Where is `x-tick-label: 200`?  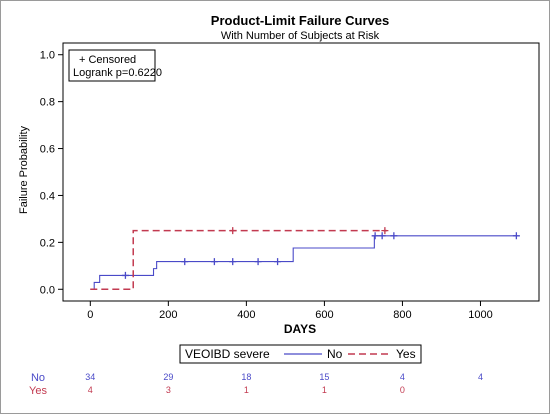 x-tick-label: 200 is located at coordinates (168, 315).